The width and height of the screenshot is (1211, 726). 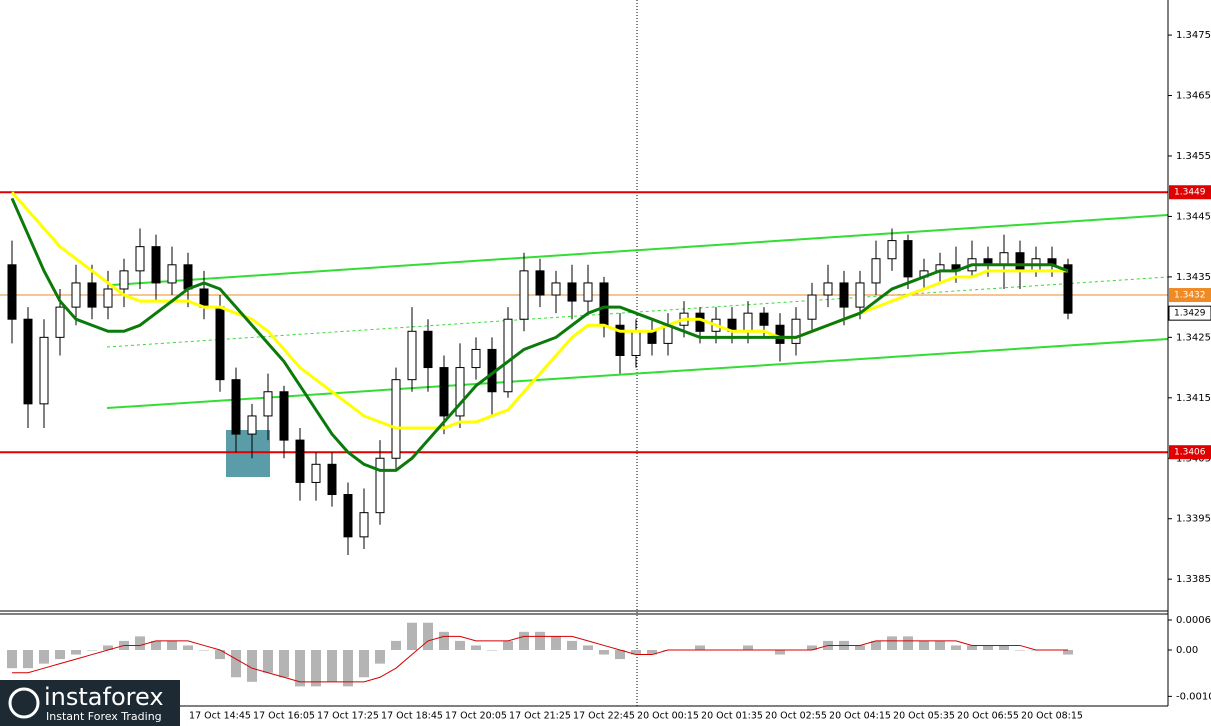 I want to click on last-price-label: 1.3429, so click(x=1190, y=314).